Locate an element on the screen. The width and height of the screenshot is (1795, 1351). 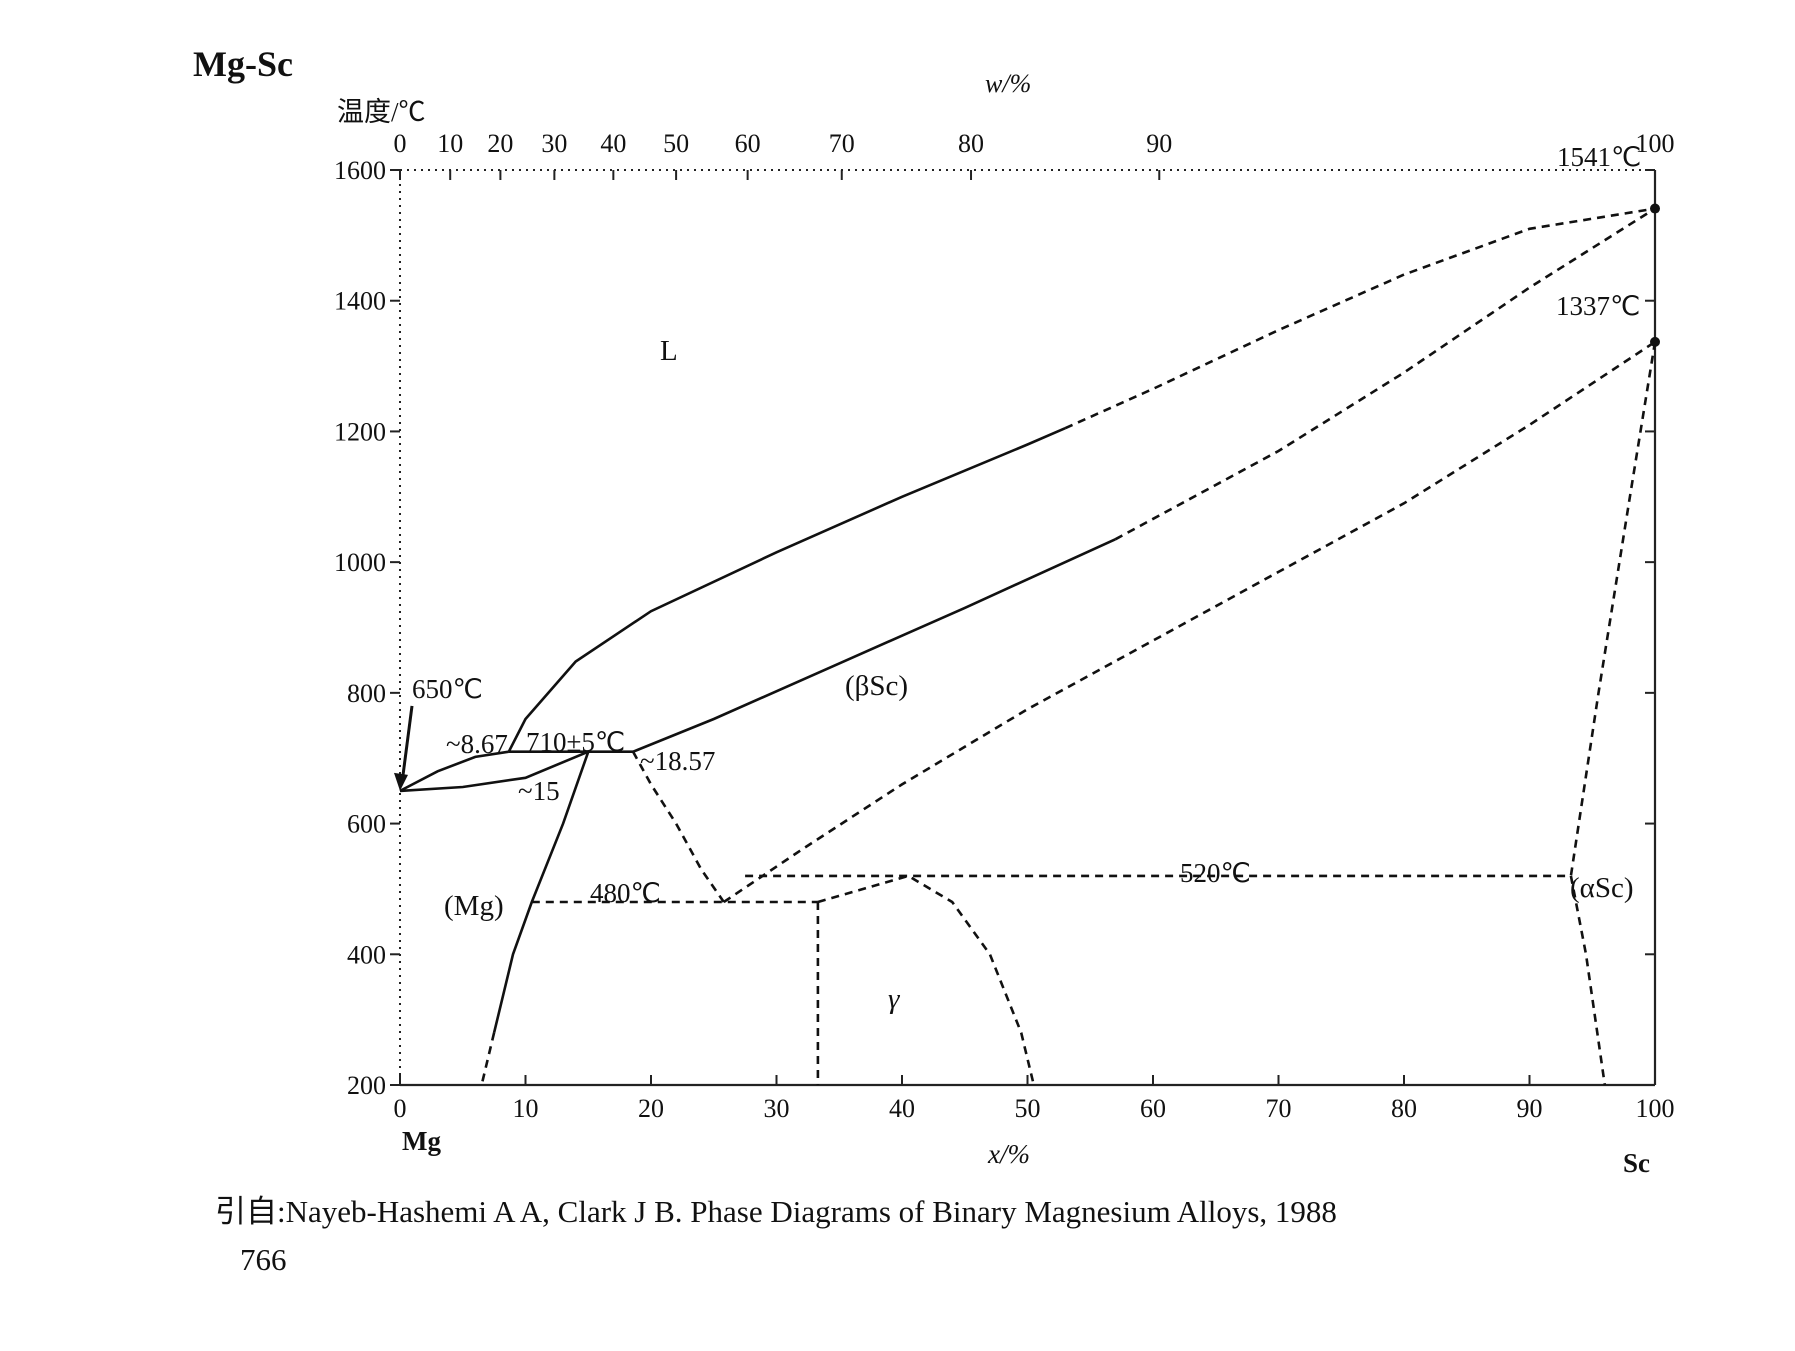
x-tick-label: 0 is located at coordinates (400, 1108).